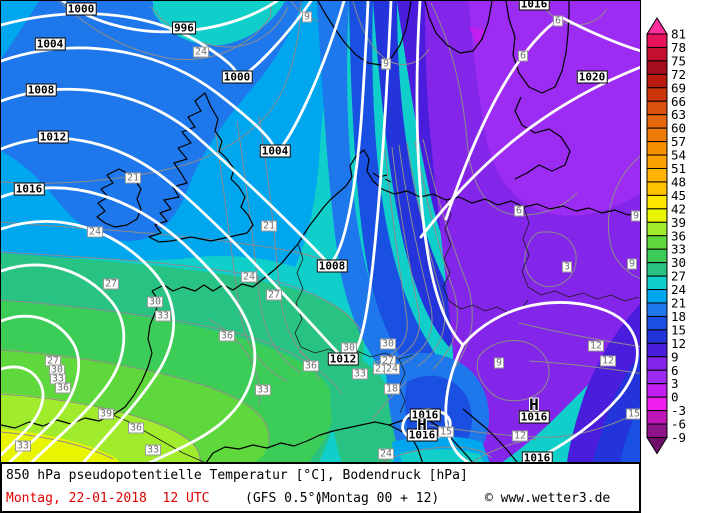 Image resolution: width=704 pixels, height=513 pixels. I want to click on model-label: (GFS 0.5°), so click(284, 498).